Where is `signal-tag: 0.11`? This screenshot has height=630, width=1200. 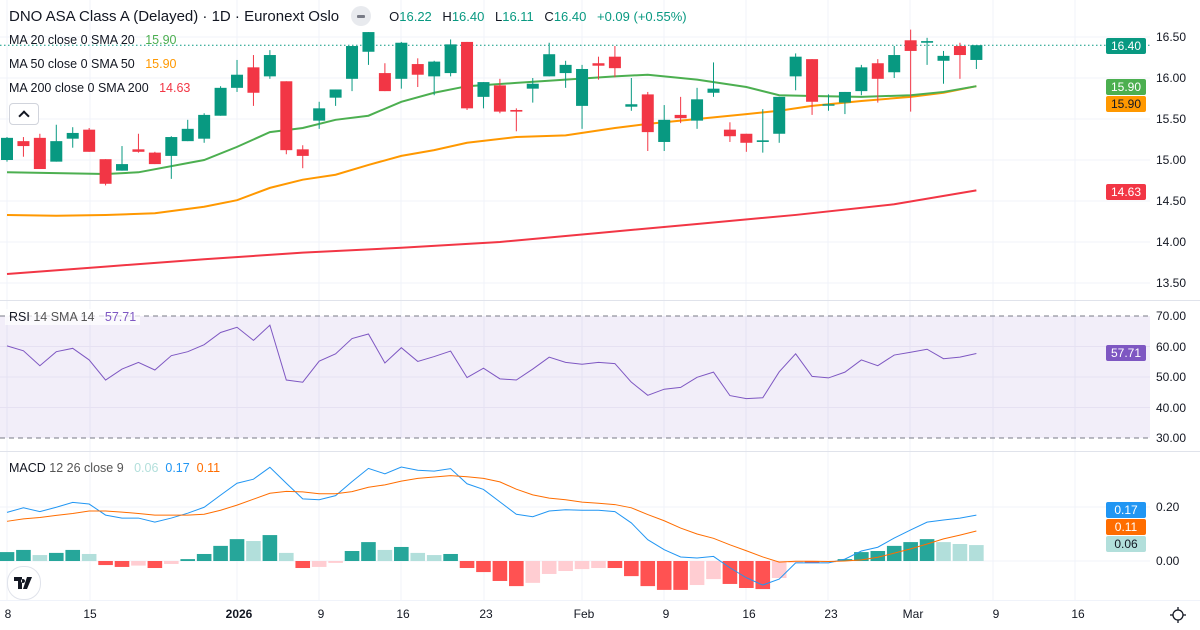 signal-tag: 0.11 is located at coordinates (1126, 527).